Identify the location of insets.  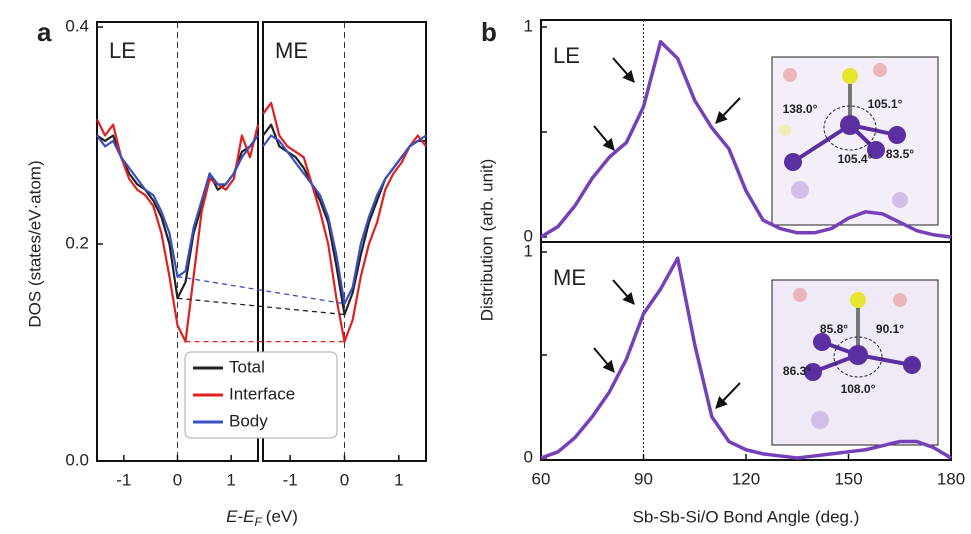
(855, 251).